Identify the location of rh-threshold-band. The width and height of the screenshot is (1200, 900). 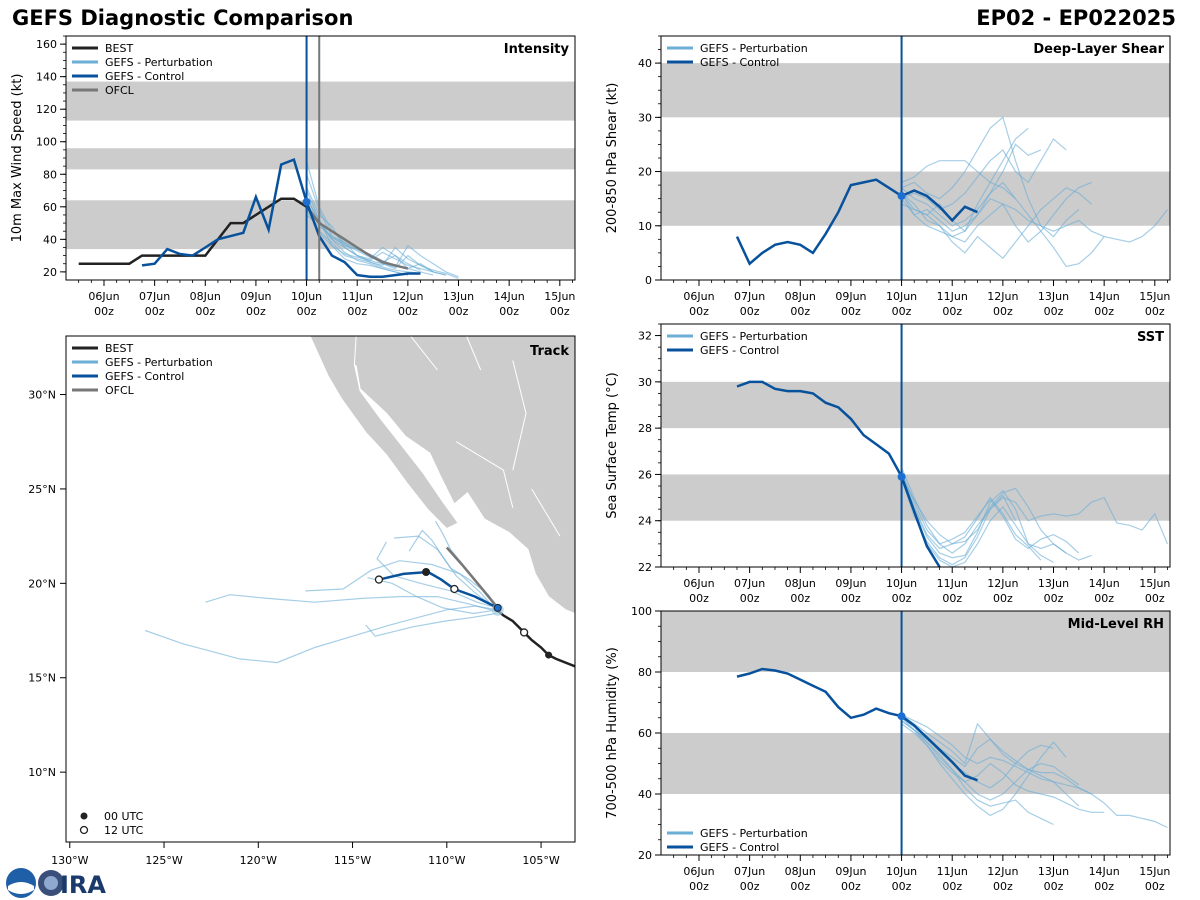
(915, 763).